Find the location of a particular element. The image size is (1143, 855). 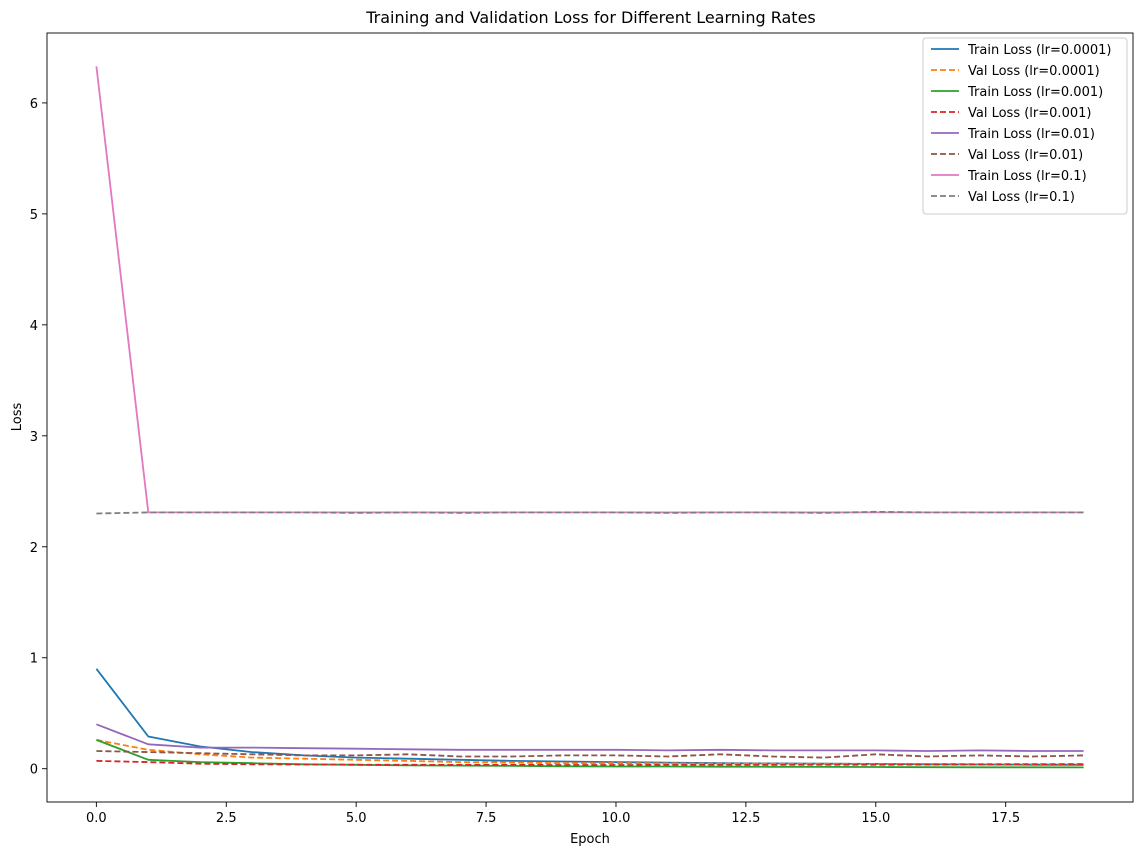

x-tick-label: 12.5 is located at coordinates (745, 818).